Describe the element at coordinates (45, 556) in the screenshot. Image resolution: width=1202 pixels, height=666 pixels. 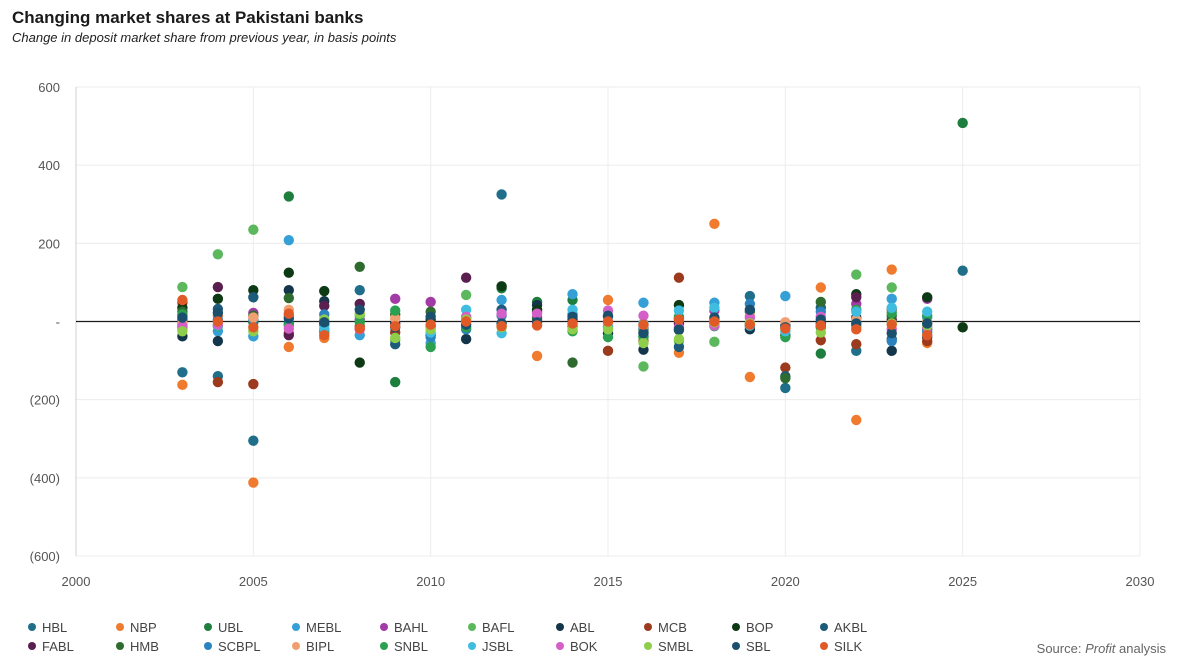
I see `y-tick-label: (600)` at that location.